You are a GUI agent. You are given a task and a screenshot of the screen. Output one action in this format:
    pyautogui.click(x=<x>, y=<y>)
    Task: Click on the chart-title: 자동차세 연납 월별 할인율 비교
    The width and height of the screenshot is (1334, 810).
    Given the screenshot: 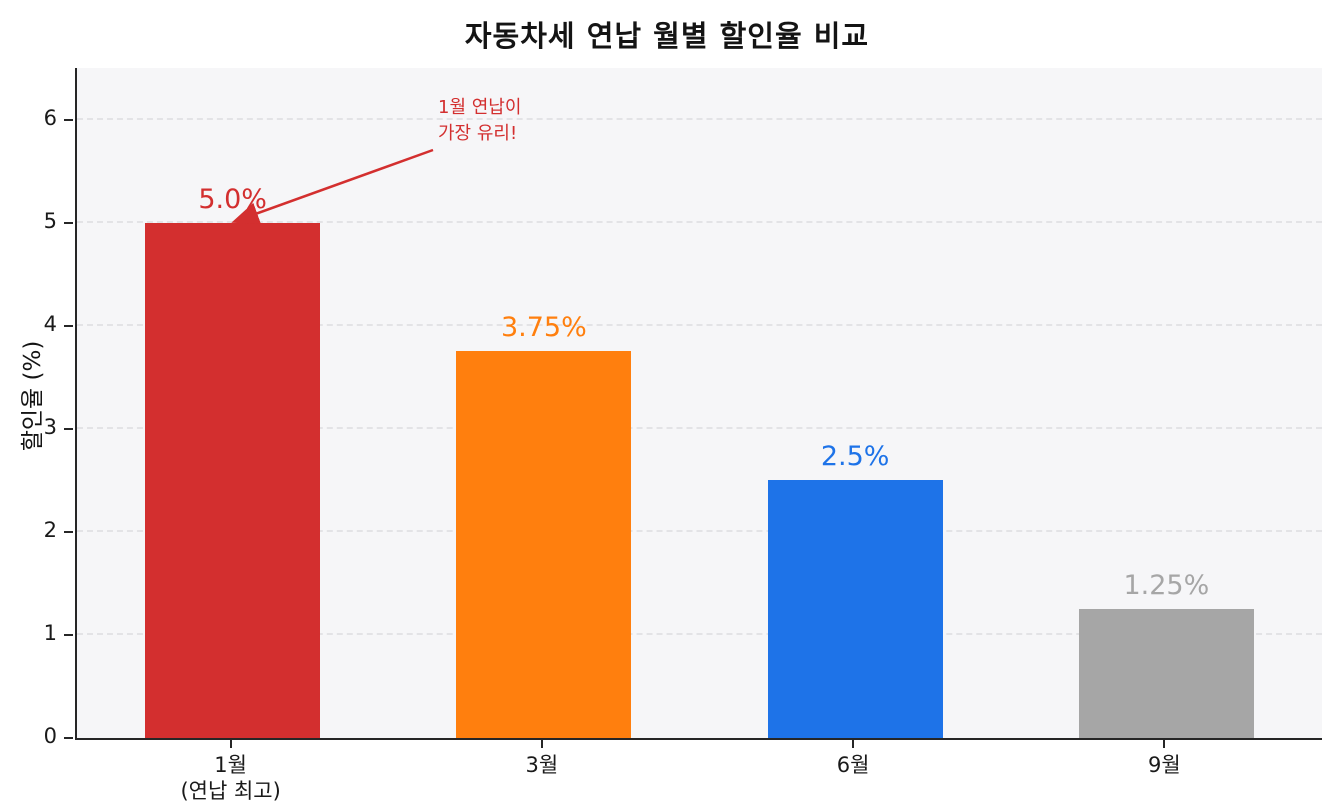 What is the action you would take?
    pyautogui.click(x=667, y=36)
    